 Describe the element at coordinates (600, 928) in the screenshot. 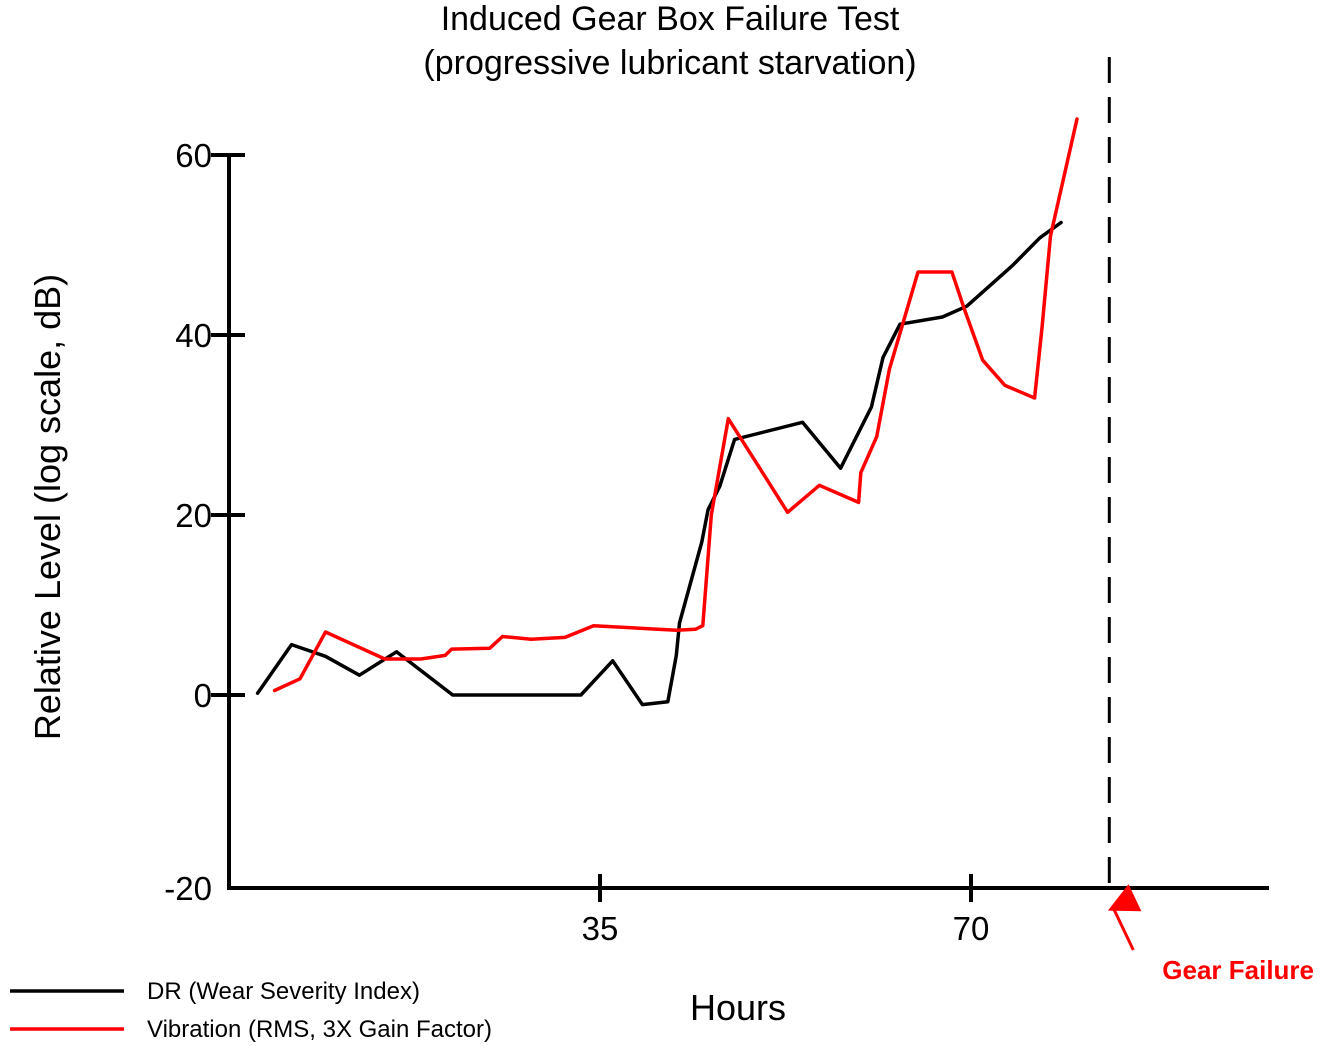

I see `x-tick-label: 35` at that location.